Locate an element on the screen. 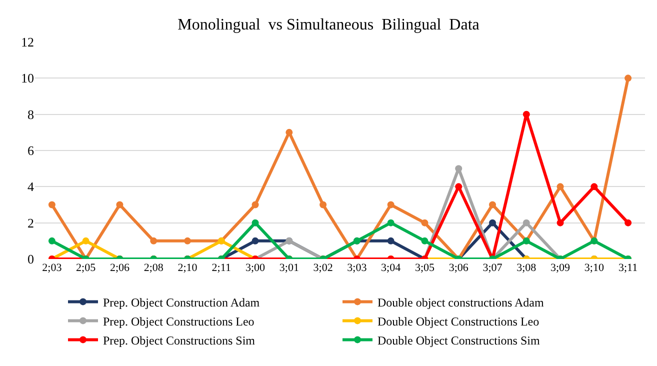 This screenshot has width=657, height=366. x-tick-label: 3;10 is located at coordinates (594, 268).